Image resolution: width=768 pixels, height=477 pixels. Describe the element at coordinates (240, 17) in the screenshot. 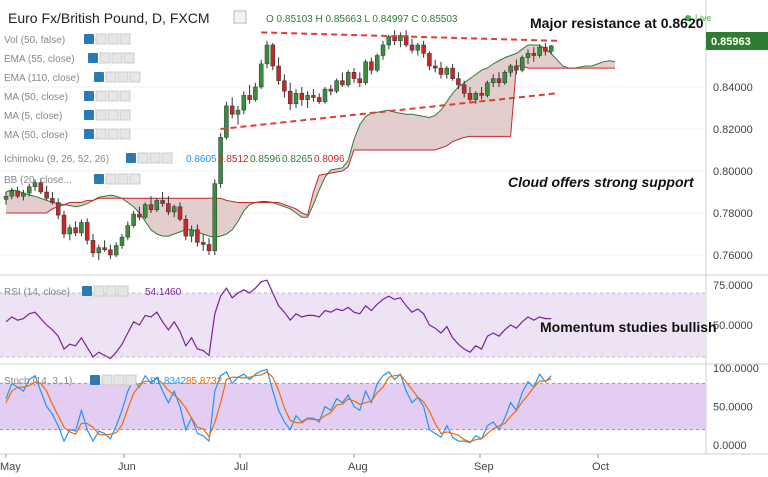

I see `symbol-menu-icon` at that location.